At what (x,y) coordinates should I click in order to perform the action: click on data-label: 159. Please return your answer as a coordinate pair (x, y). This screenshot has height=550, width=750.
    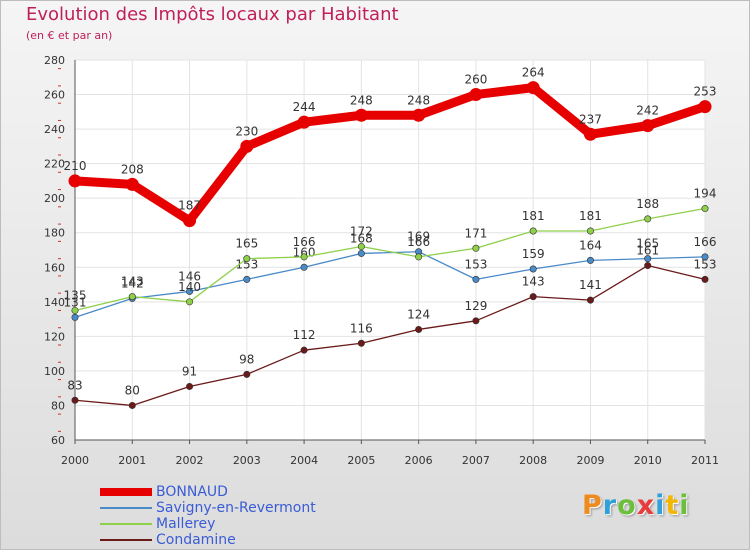
    Looking at the image, I should click on (533, 254).